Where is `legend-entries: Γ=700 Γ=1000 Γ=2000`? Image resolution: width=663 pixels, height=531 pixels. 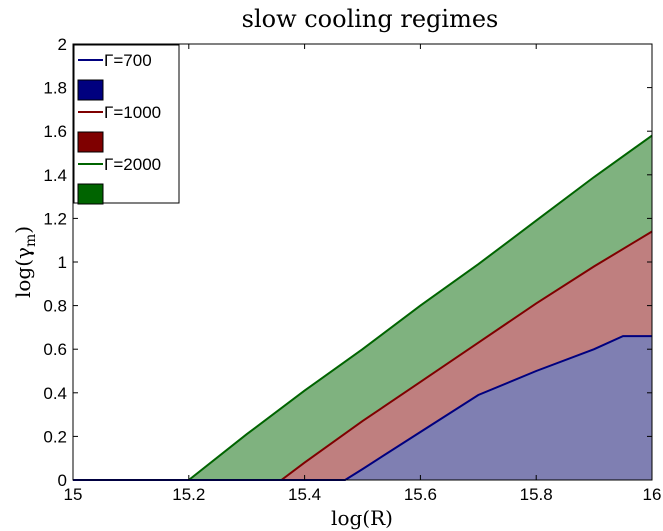
legend-entries: Γ=700 Γ=1000 Γ=2000 is located at coordinates (119, 128).